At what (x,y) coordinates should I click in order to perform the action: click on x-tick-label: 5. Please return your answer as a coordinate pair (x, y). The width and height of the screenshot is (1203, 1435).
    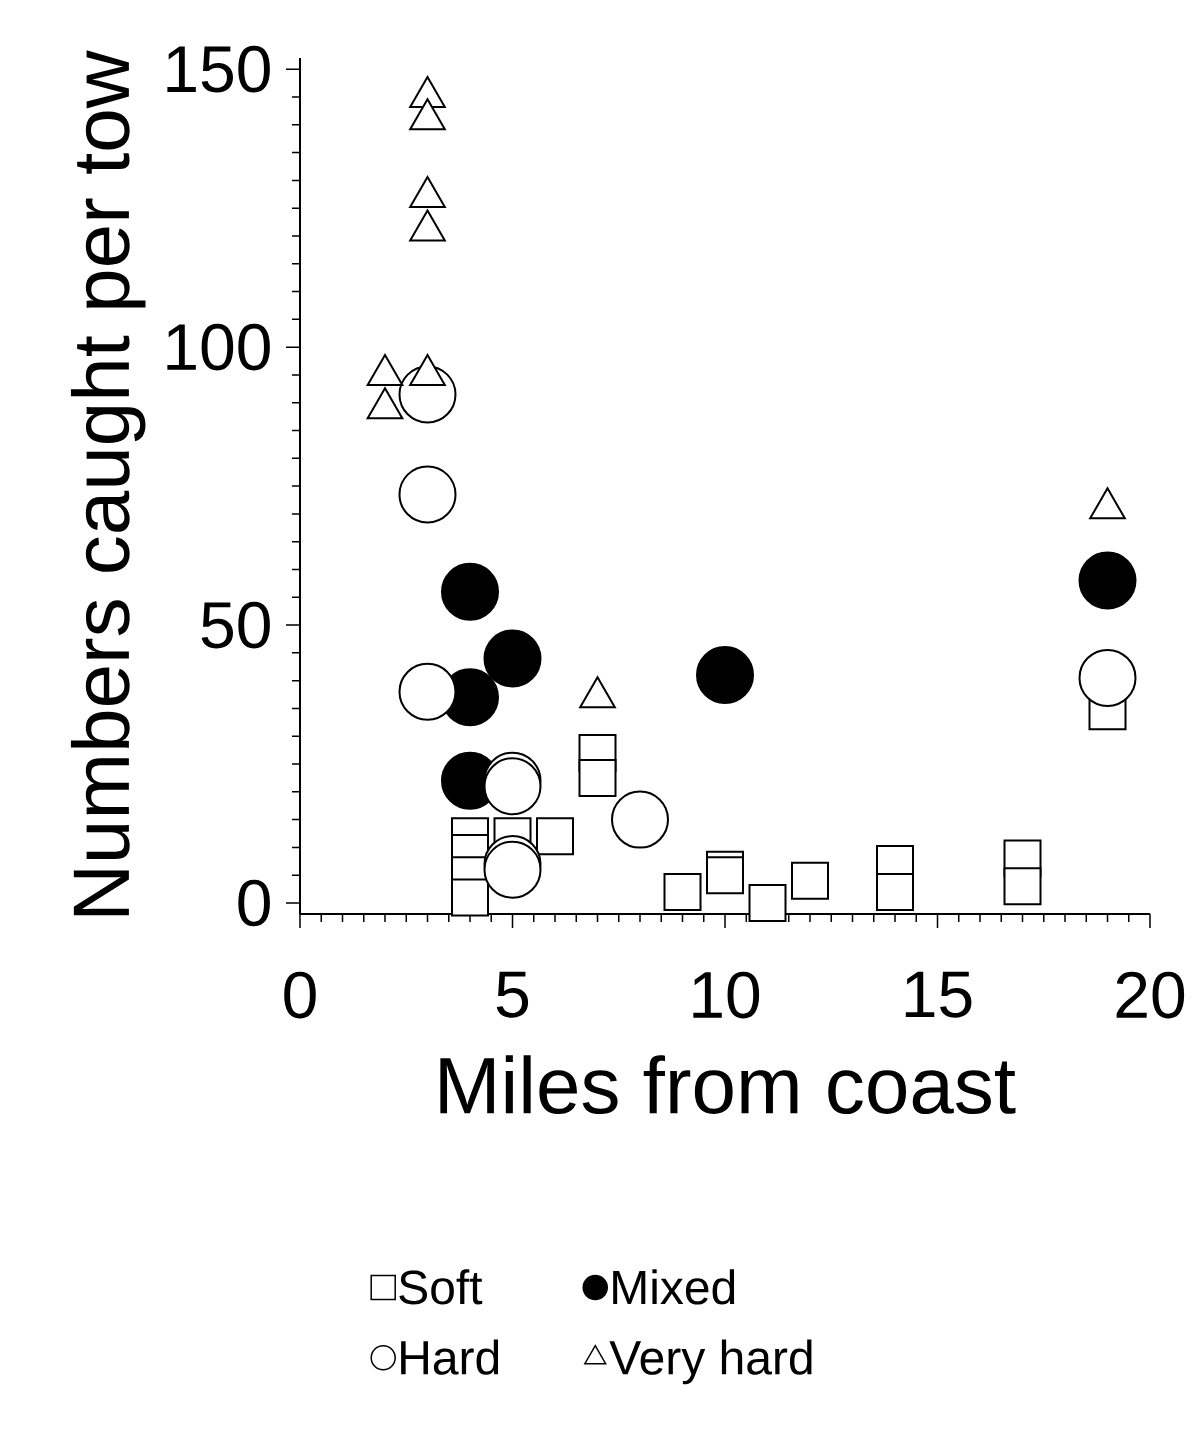
    Looking at the image, I should click on (512, 994).